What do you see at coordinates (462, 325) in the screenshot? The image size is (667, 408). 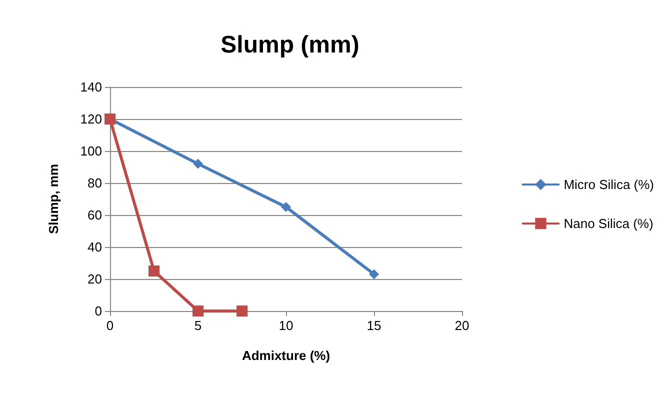 I see `x-tick-label: 20` at bounding box center [462, 325].